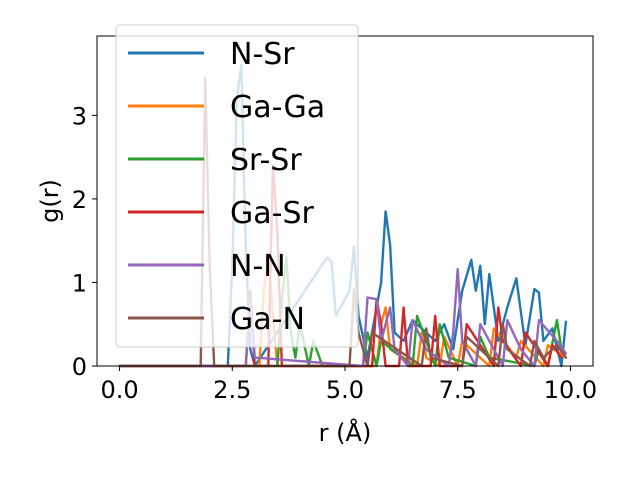 This screenshot has height=480, width=640. Describe the element at coordinates (50, 201) in the screenshot. I see `y-axis-label: g(r)` at that location.